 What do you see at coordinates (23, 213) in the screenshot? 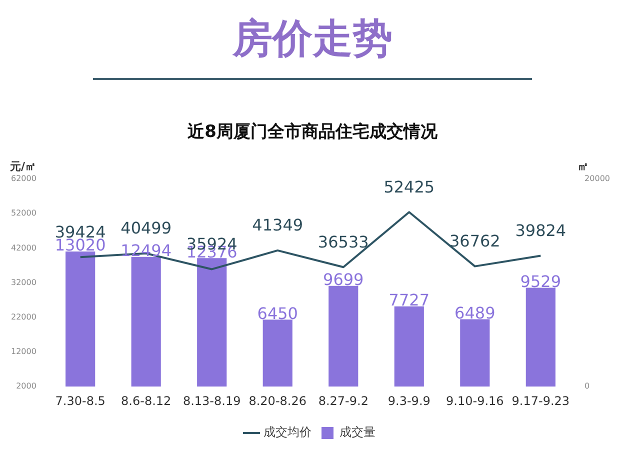
I see `y-tick-label: 52000` at bounding box center [23, 213].